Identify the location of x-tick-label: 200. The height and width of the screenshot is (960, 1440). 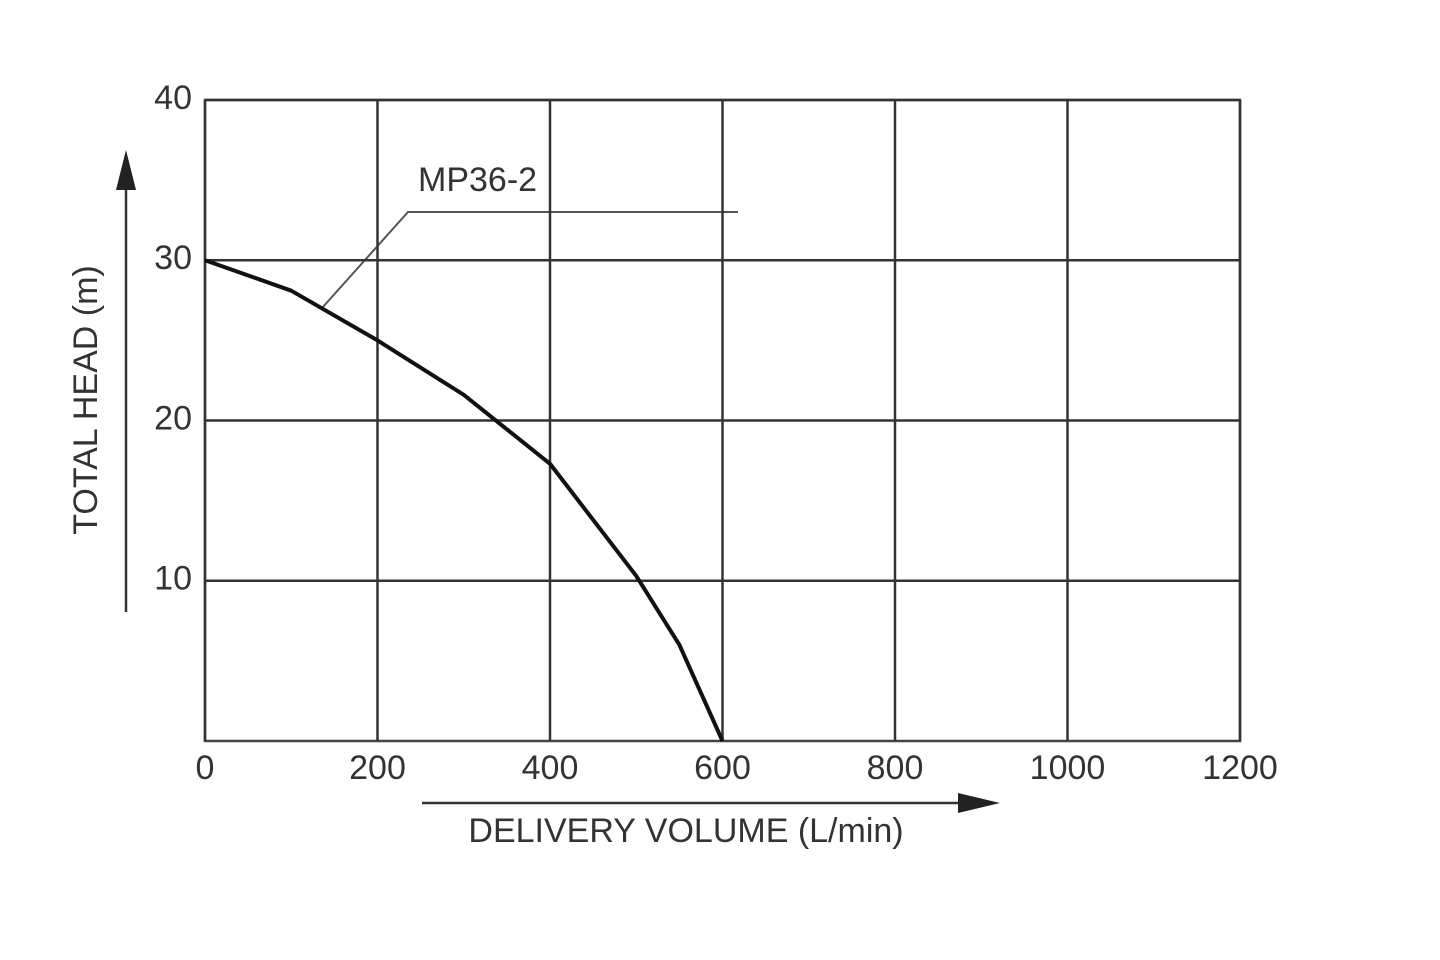
(377, 768).